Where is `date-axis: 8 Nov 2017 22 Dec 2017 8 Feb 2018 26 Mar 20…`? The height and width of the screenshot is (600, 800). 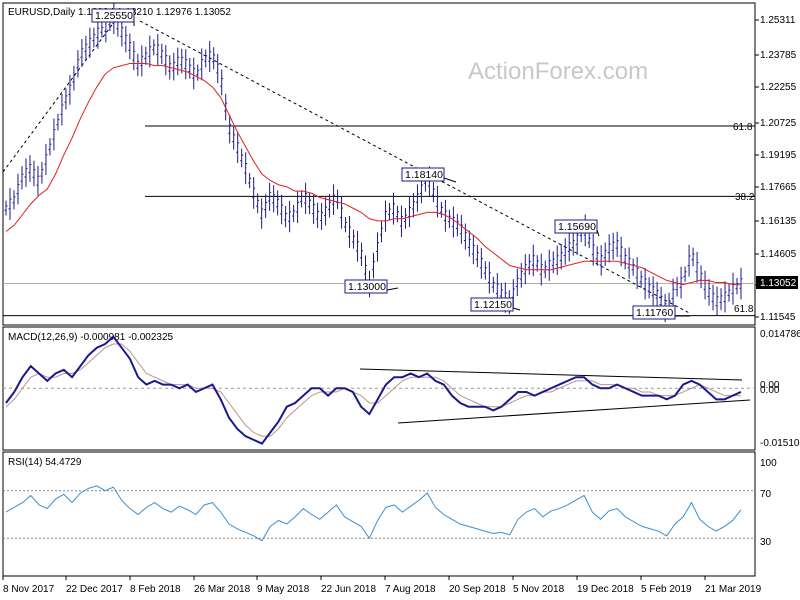 date-axis: 8 Nov 2017 22 Dec 2017 8 Feb 2018 26 Mar 20… is located at coordinates (382, 585).